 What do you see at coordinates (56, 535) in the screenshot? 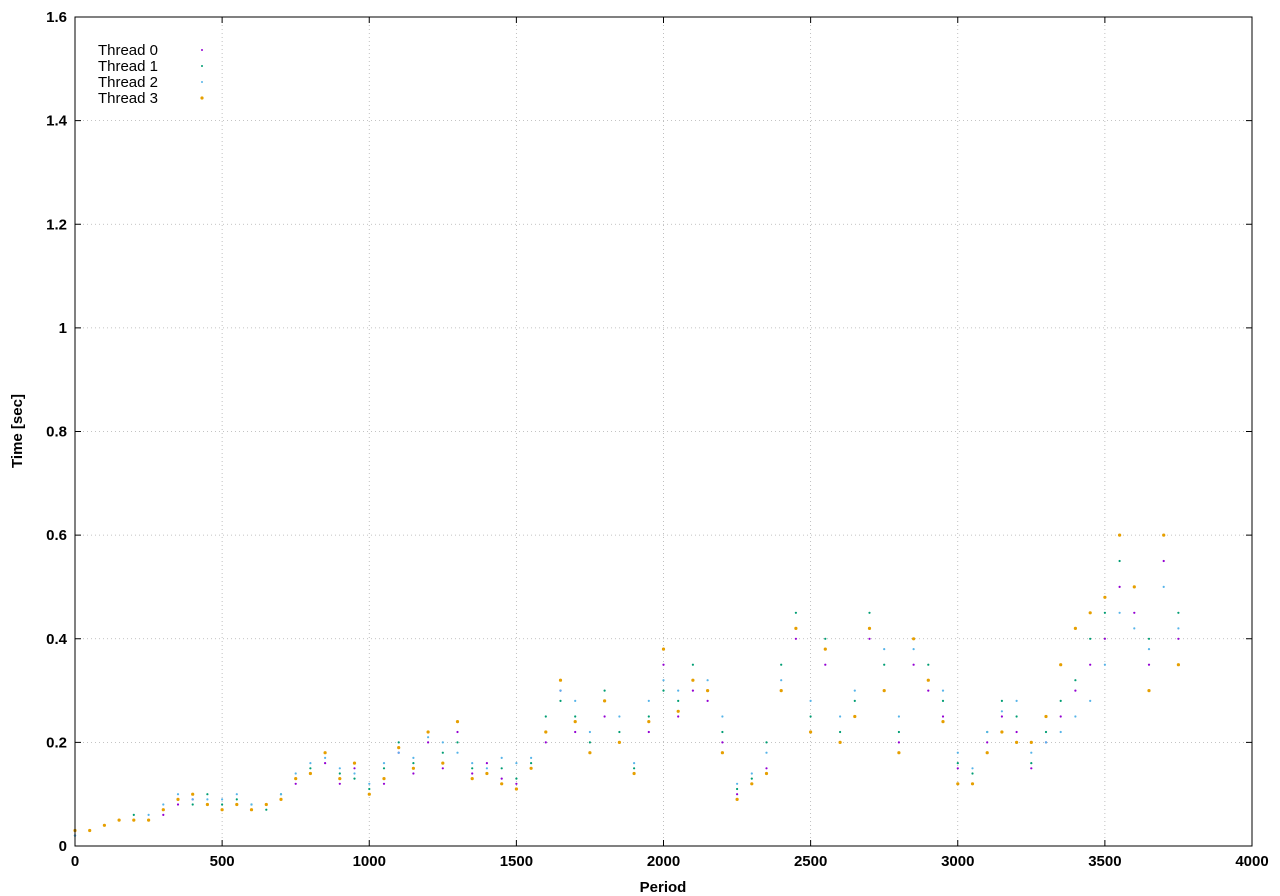
I see `y-tick-label: 0.6` at bounding box center [56, 535].